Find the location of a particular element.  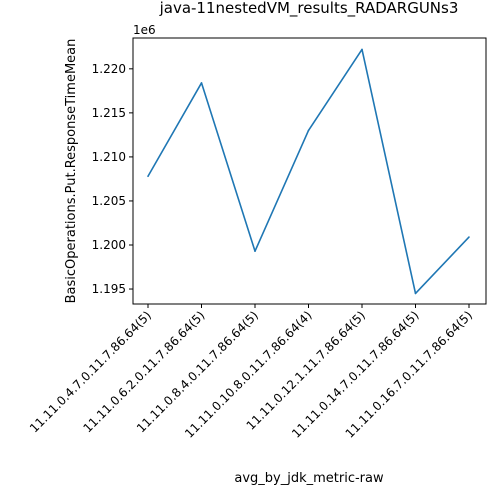

y-offset-label: 1e6 is located at coordinates (144, 30).